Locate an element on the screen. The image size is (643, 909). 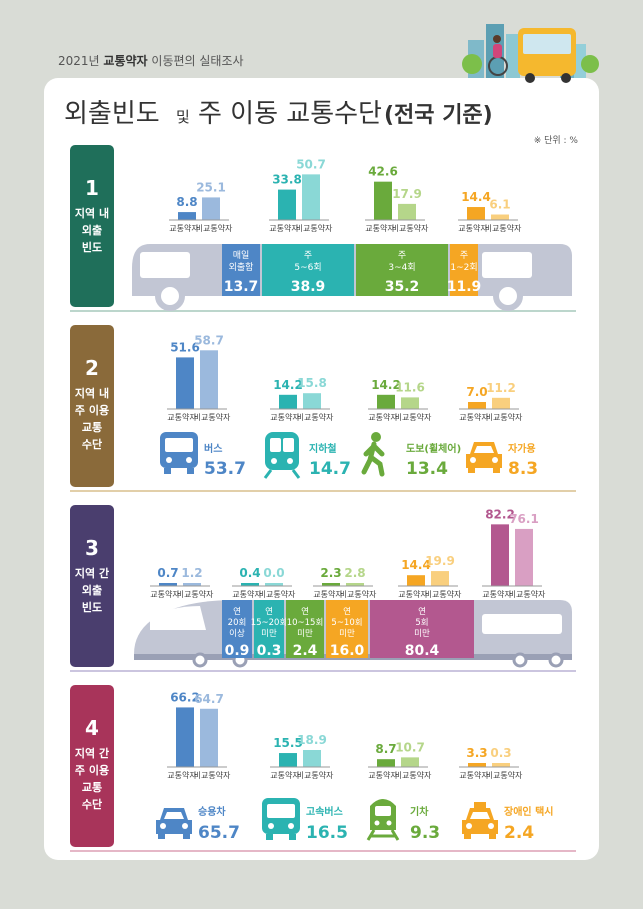
ktx-window is located at coordinates (178, 618).